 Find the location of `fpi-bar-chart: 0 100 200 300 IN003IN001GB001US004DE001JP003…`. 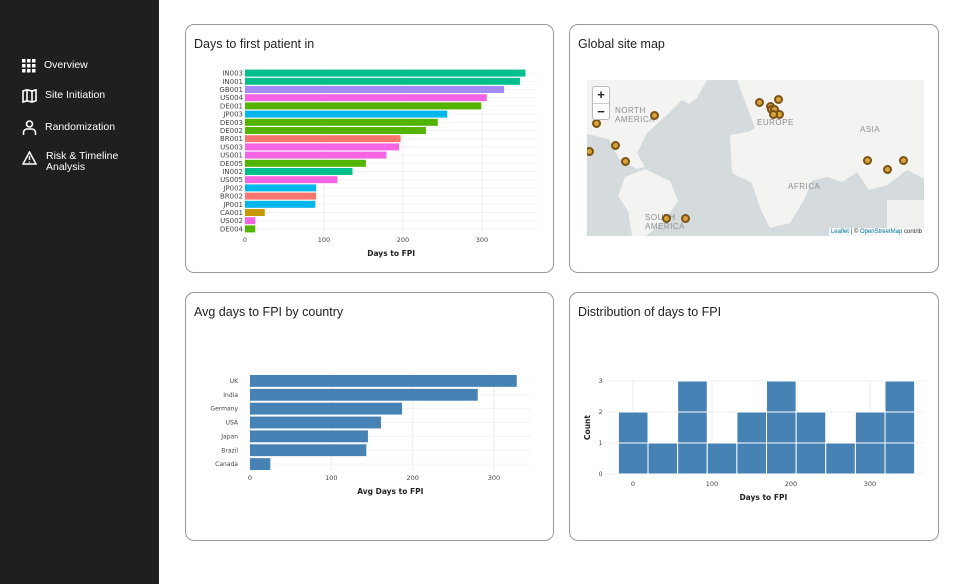

fpi-bar-chart: 0 100 200 300 IN003IN001GB001US004DE001JP003… is located at coordinates (378, 163).